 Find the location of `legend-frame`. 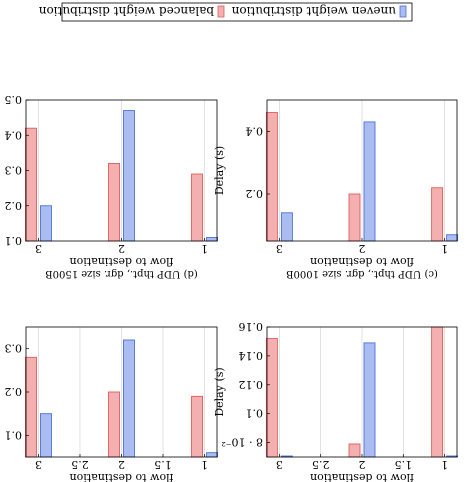

legend-frame is located at coordinates (237, 12).